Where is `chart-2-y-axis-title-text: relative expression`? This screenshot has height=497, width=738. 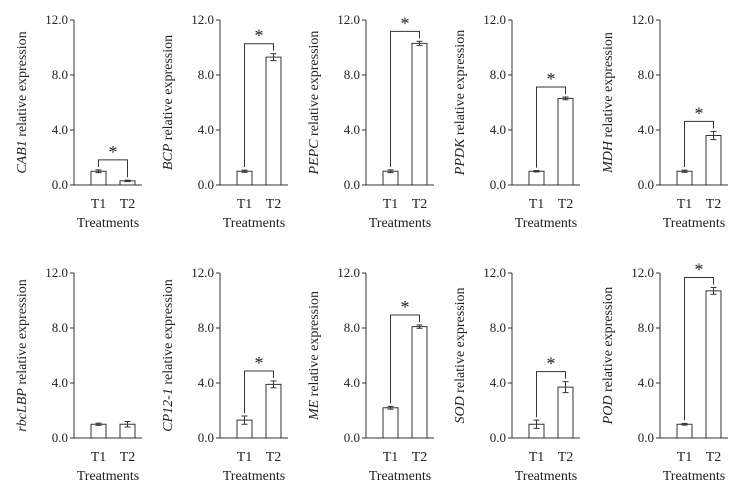
chart-2-y-axis-title-text: relative expression is located at coordinates (314, 85).